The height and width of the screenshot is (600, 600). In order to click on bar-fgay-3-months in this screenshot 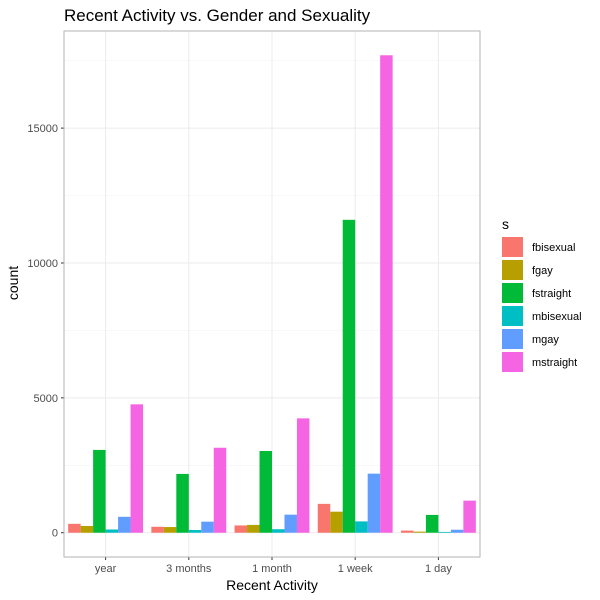, I will do `click(170, 530)`.